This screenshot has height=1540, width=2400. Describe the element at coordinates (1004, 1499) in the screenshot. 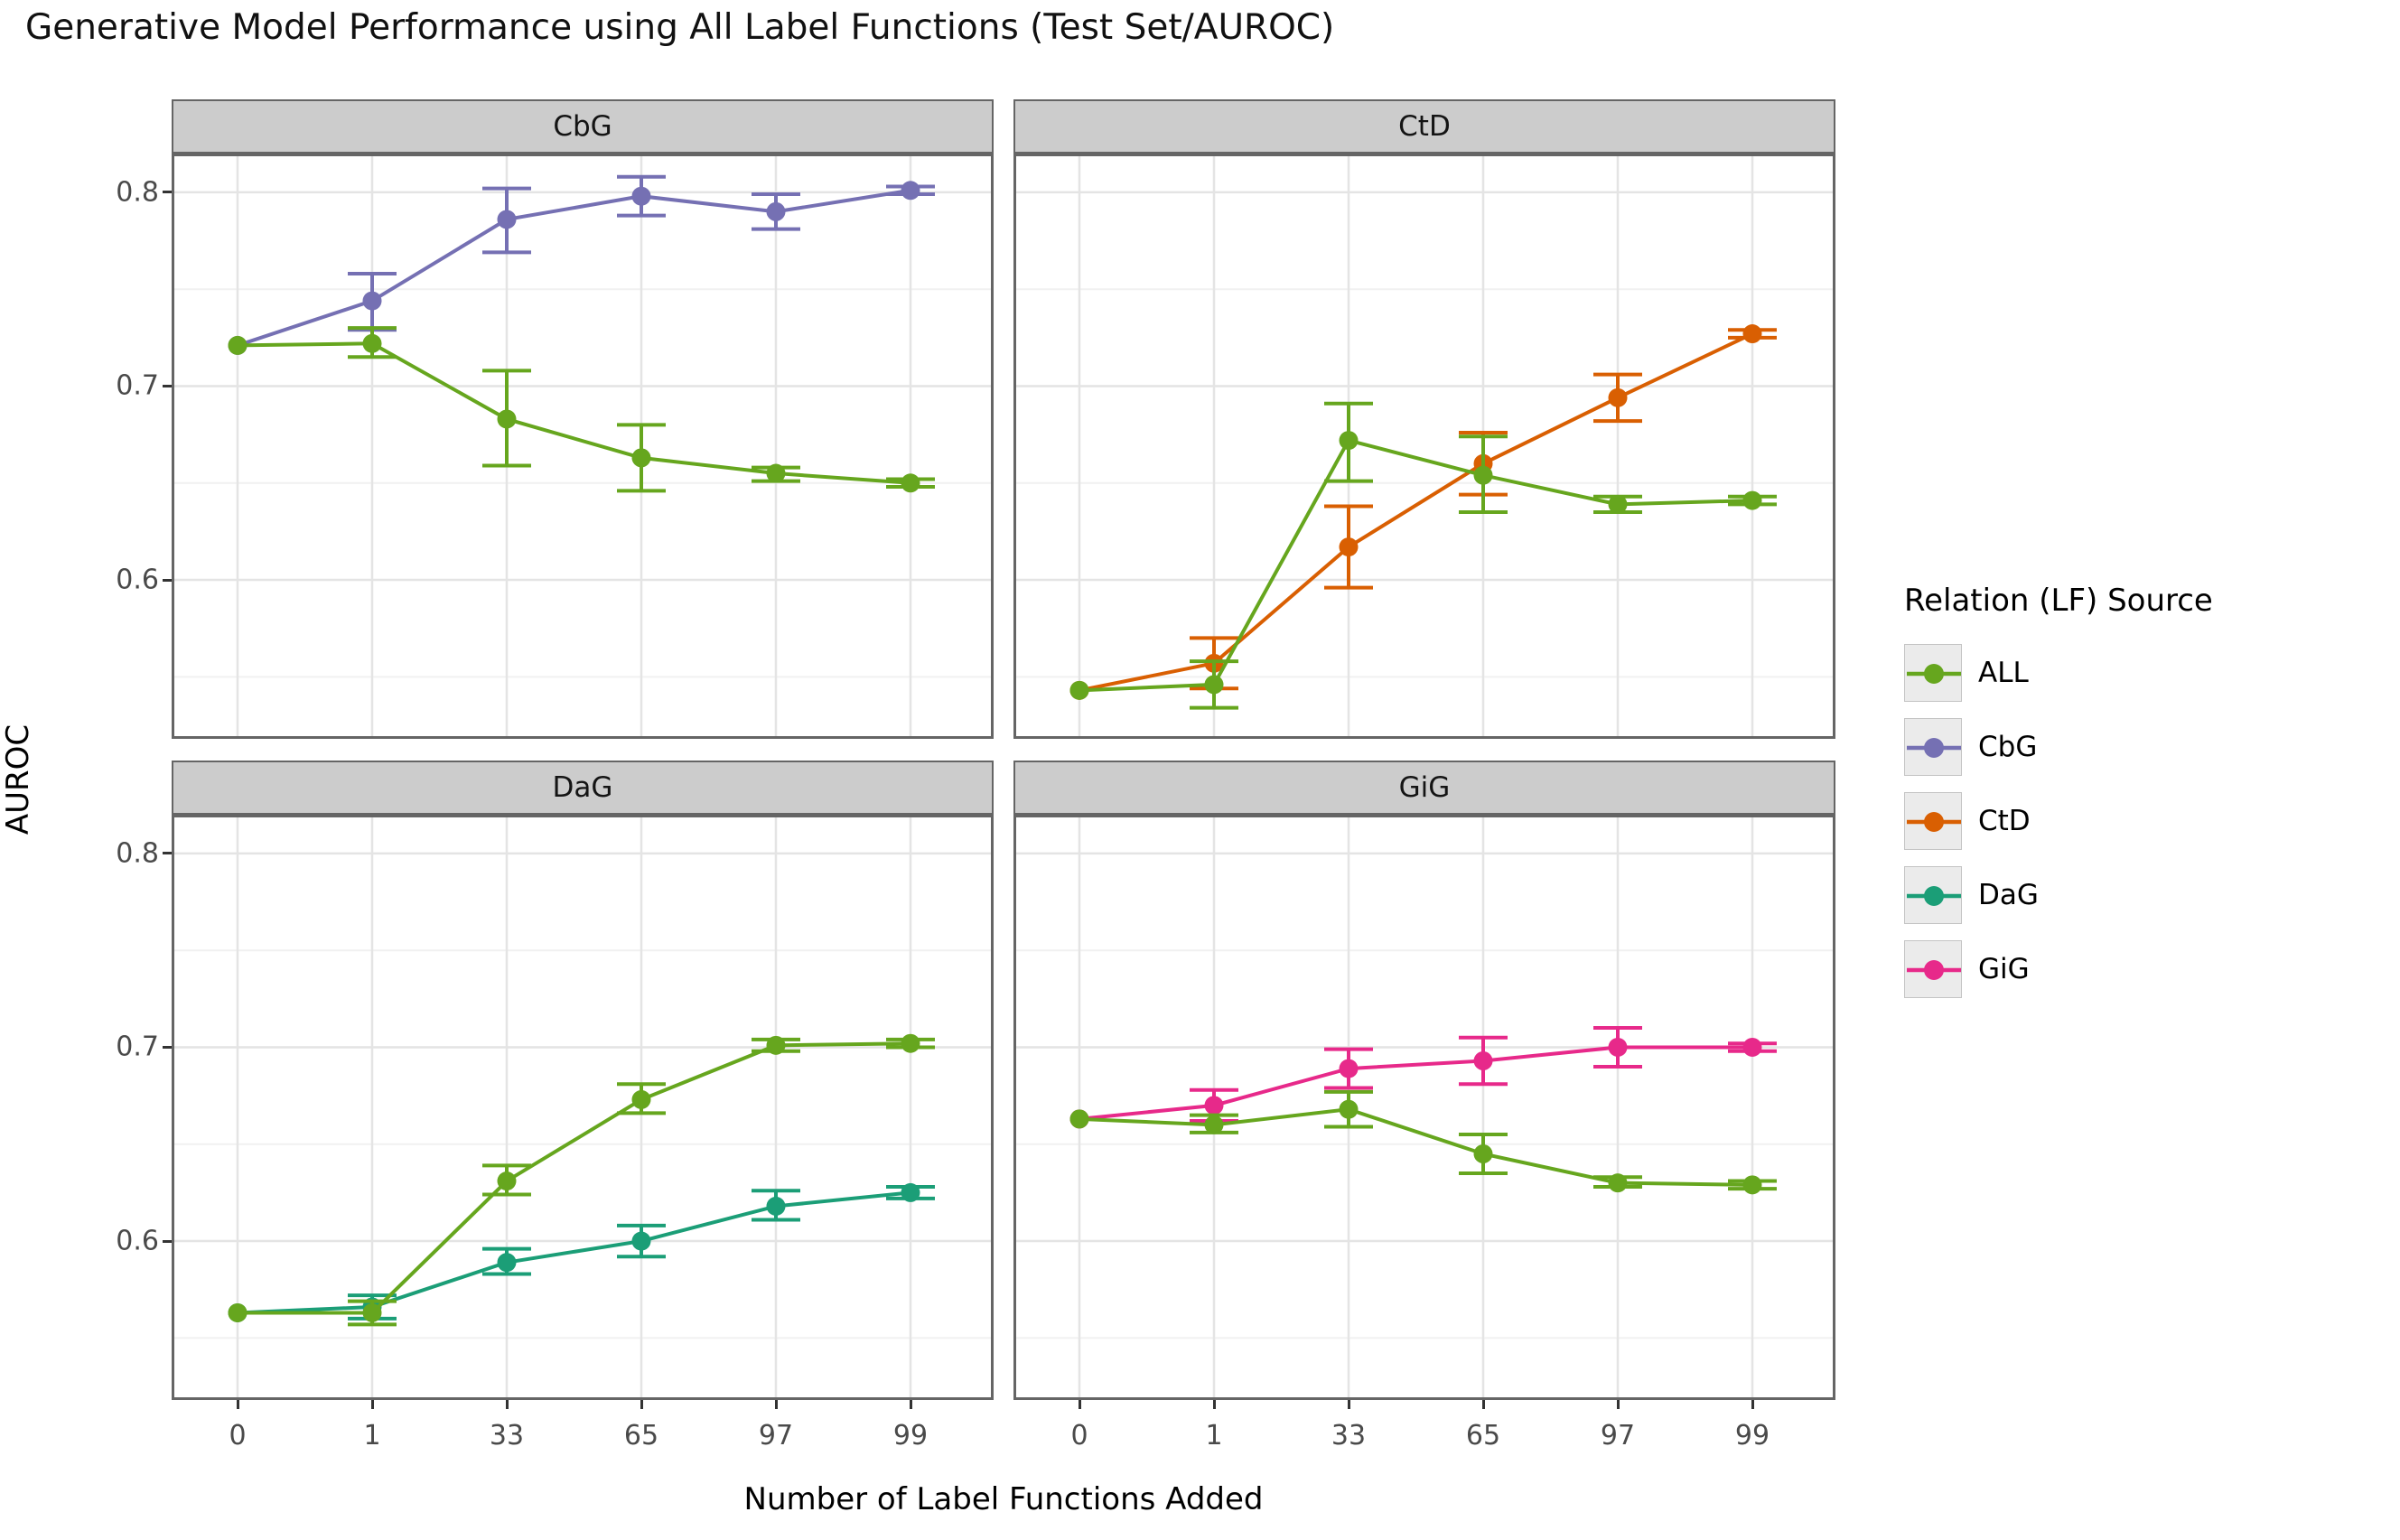

I see `x-axis-title: Number of Label Functions Added` at that location.